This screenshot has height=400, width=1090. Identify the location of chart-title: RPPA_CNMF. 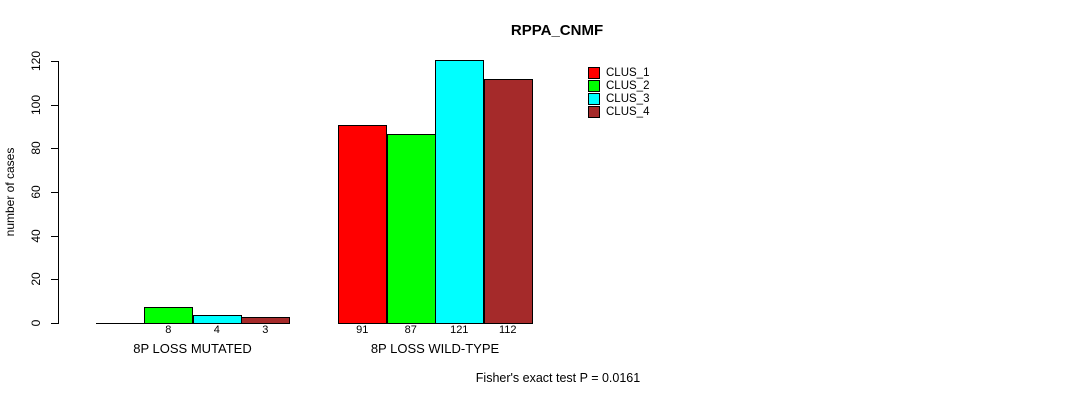
(557, 30).